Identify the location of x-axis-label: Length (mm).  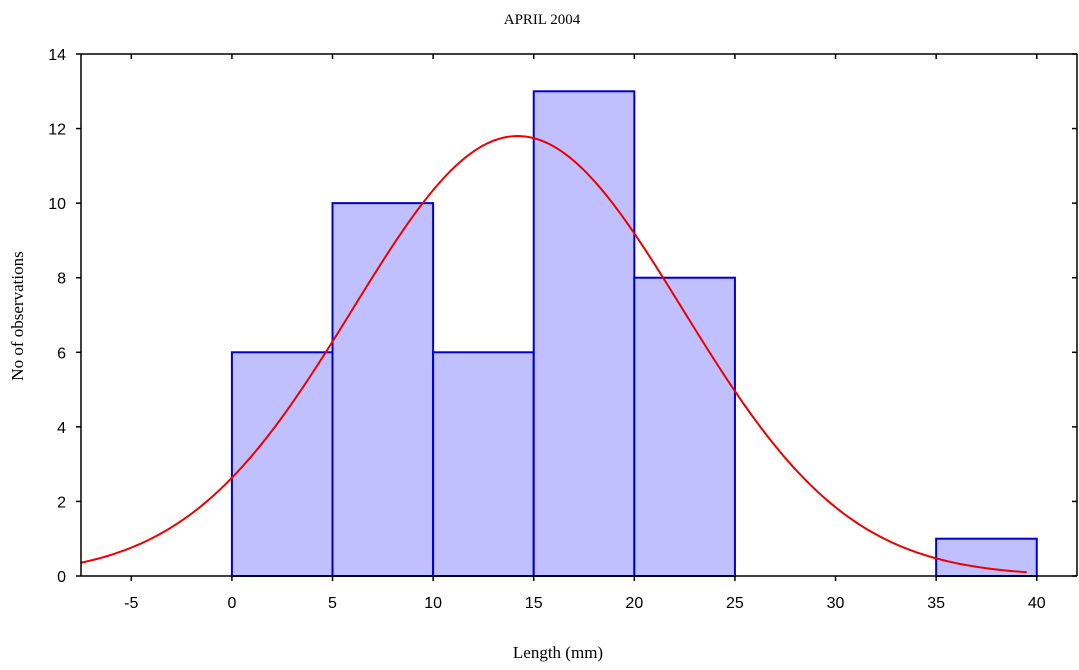
(558, 652).